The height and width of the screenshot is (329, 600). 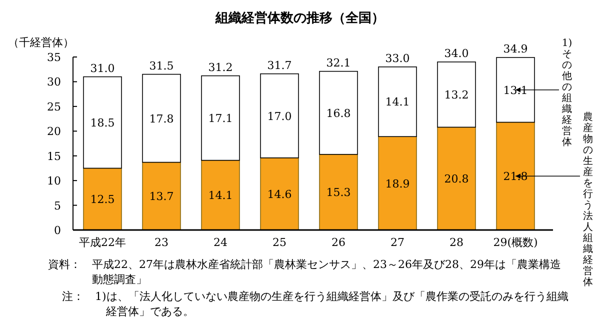 I want to click on data-label: 18.9, so click(x=397, y=183).